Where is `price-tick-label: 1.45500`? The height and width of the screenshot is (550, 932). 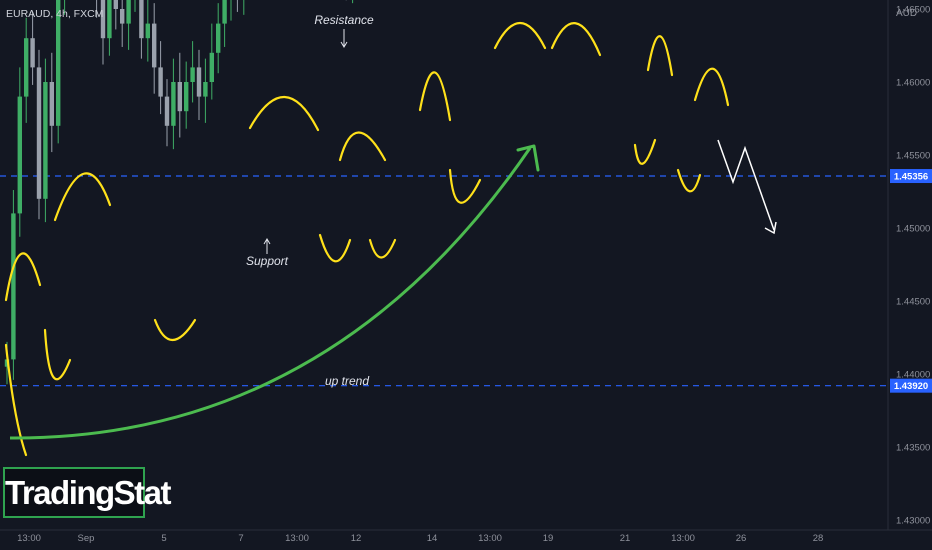 price-tick-label: 1.45500 is located at coordinates (913, 156).